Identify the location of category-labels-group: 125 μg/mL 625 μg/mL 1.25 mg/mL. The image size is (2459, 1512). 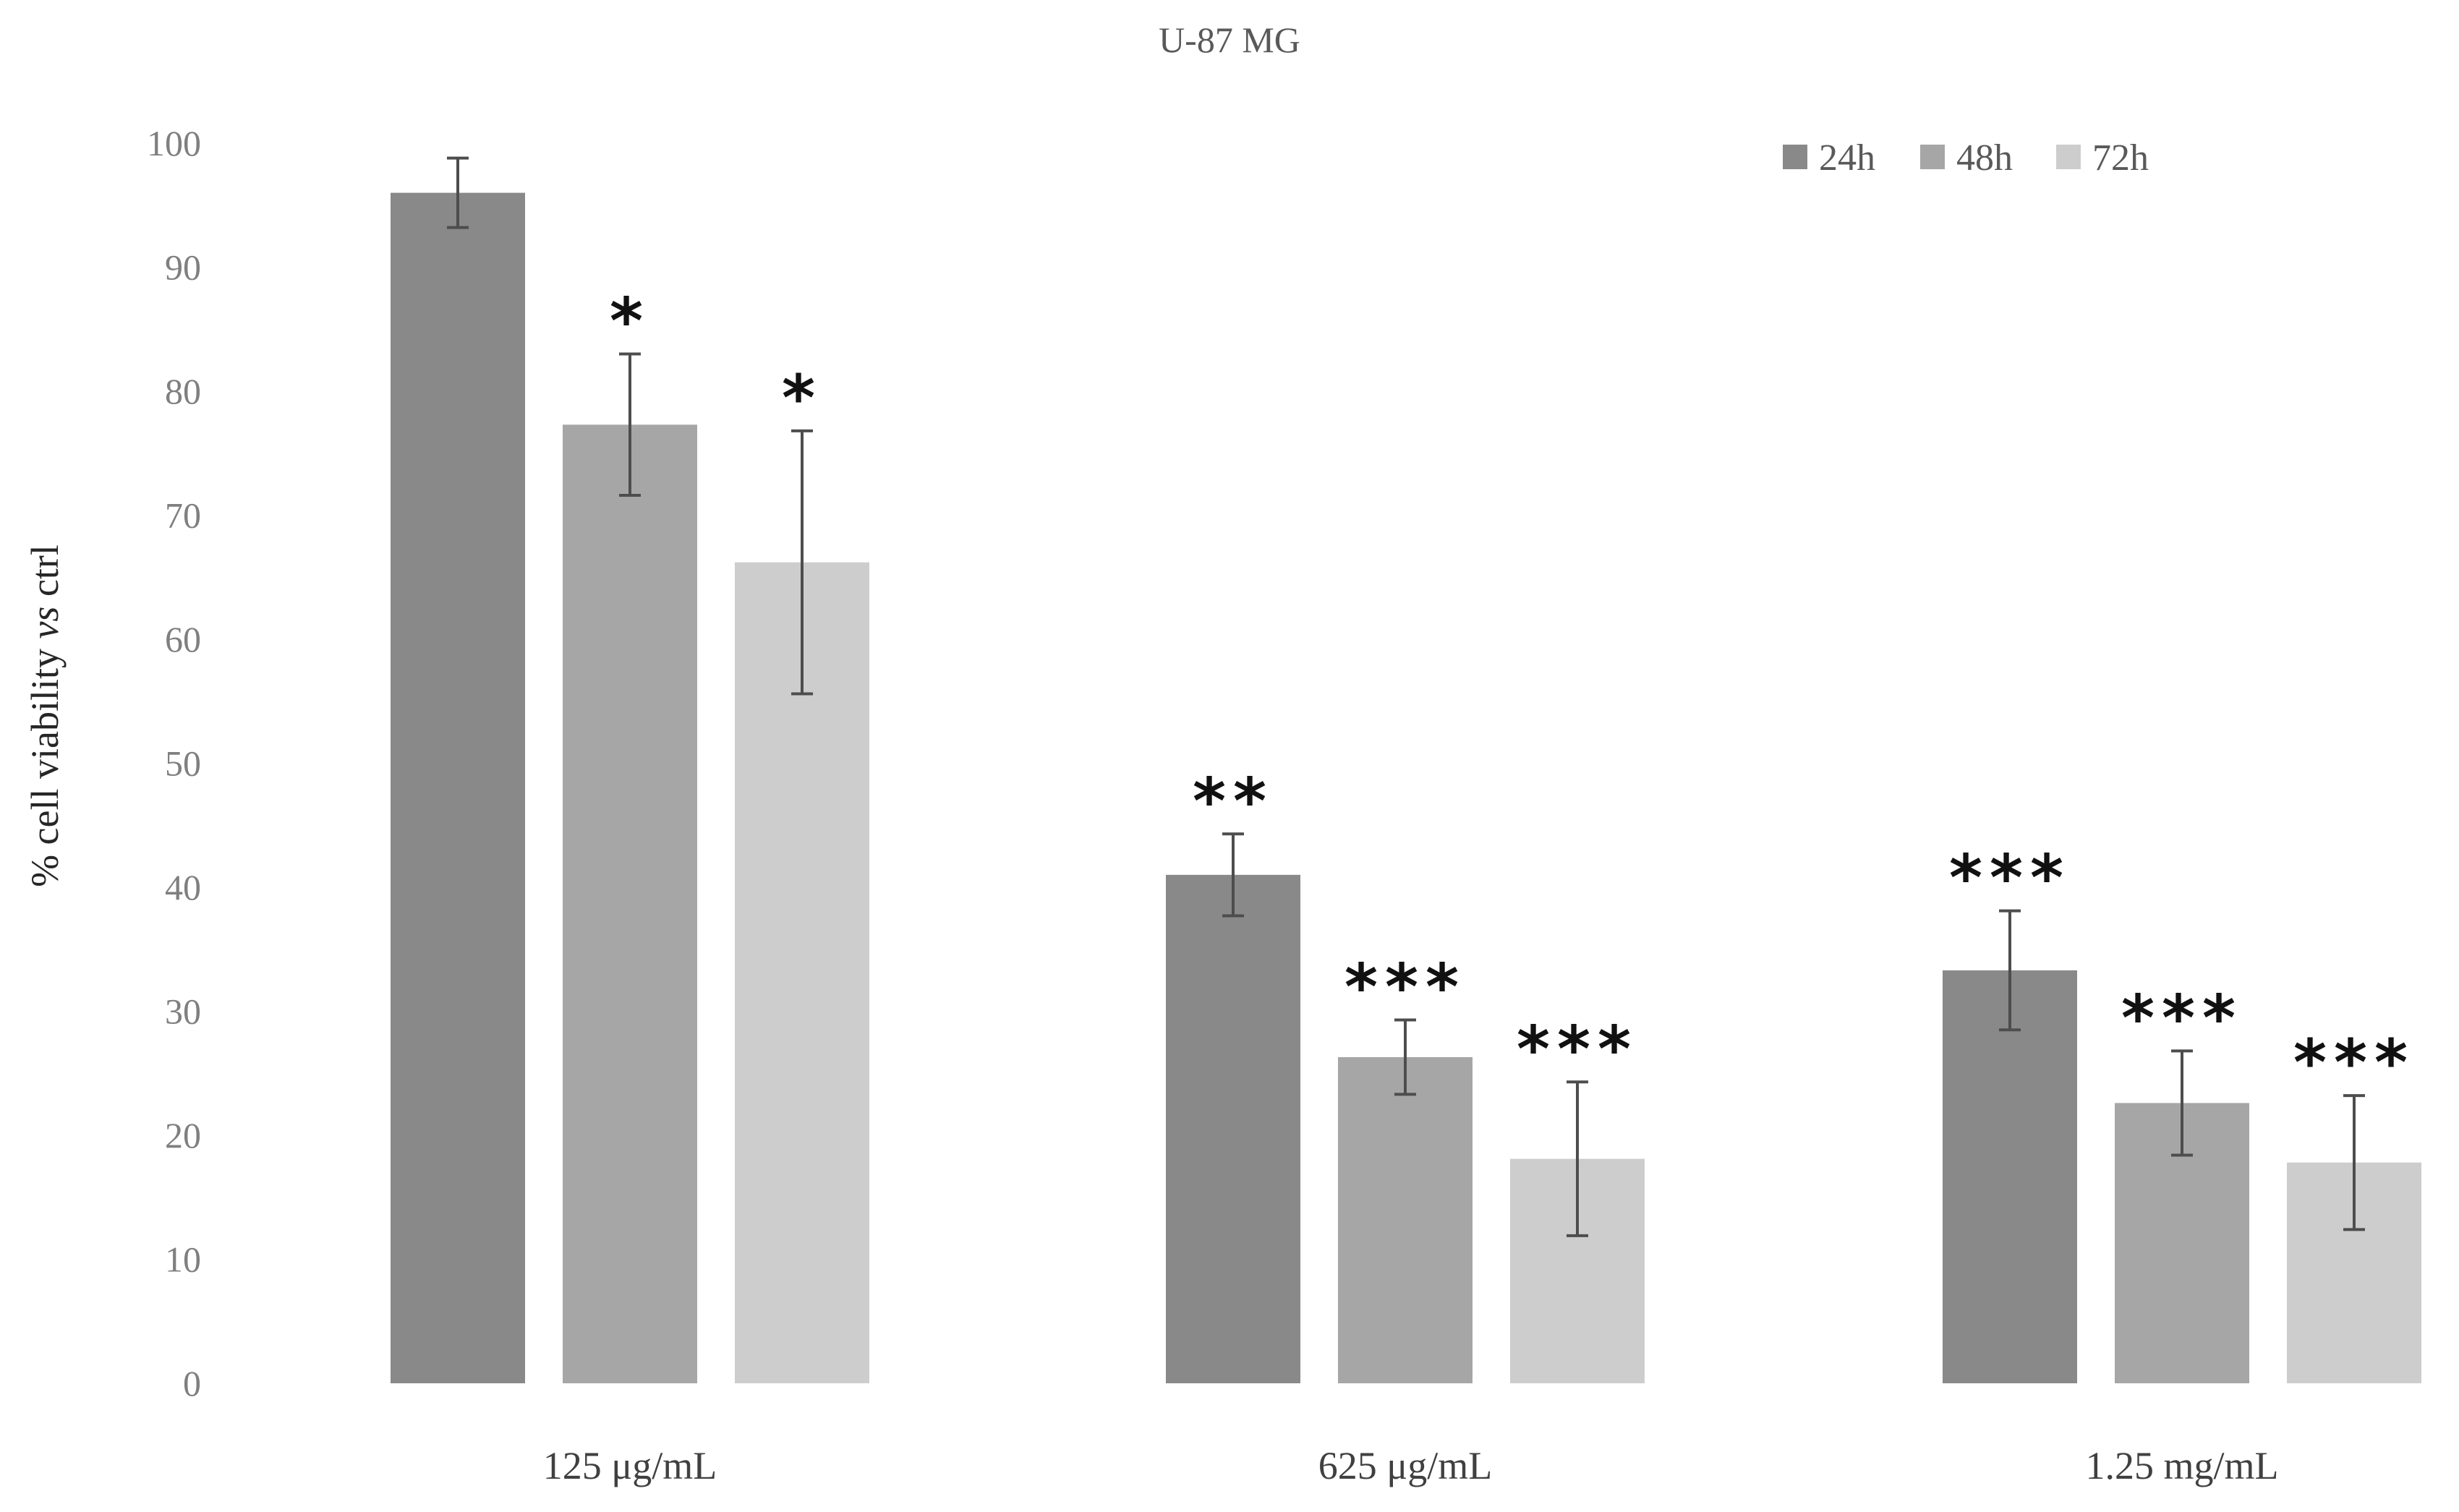
(1411, 1465).